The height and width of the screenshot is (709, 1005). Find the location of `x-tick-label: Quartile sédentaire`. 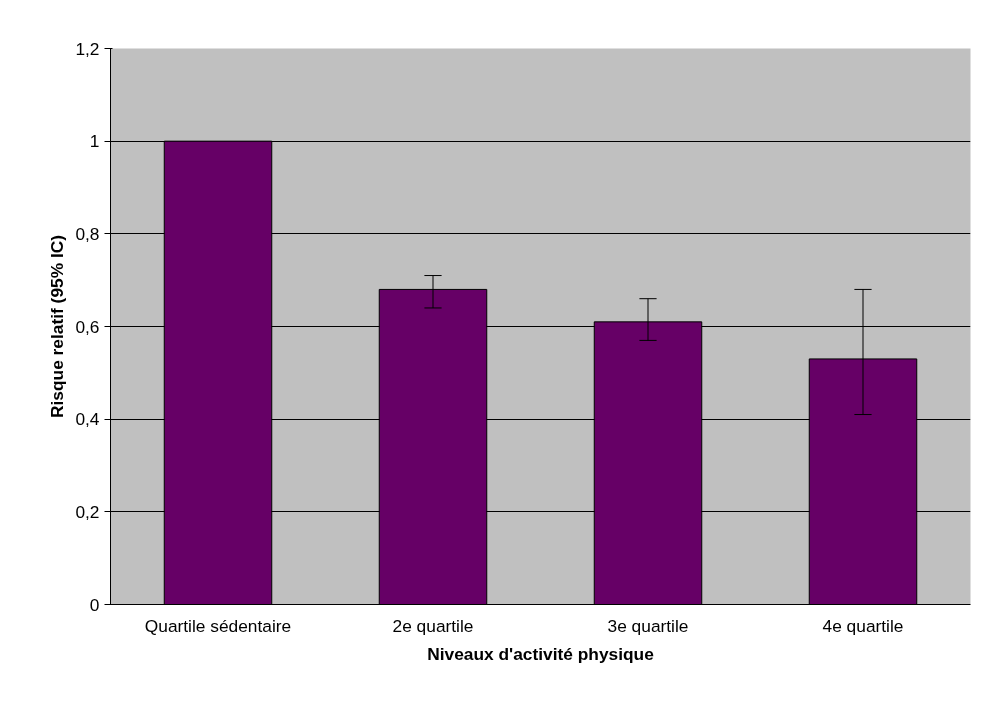

x-tick-label: Quartile sédentaire is located at coordinates (218, 625).